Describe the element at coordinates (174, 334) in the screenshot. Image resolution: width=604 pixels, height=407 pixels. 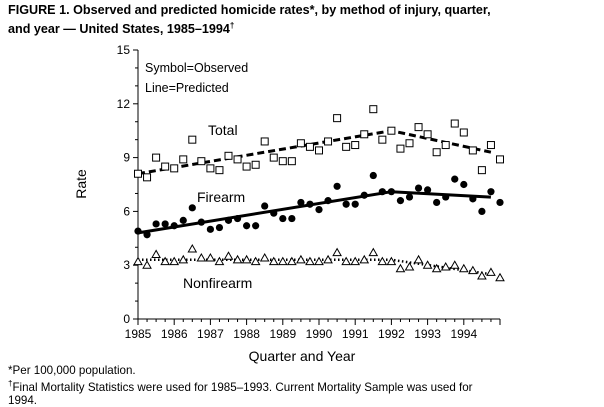
I see `x-tick-label: 1986` at that location.